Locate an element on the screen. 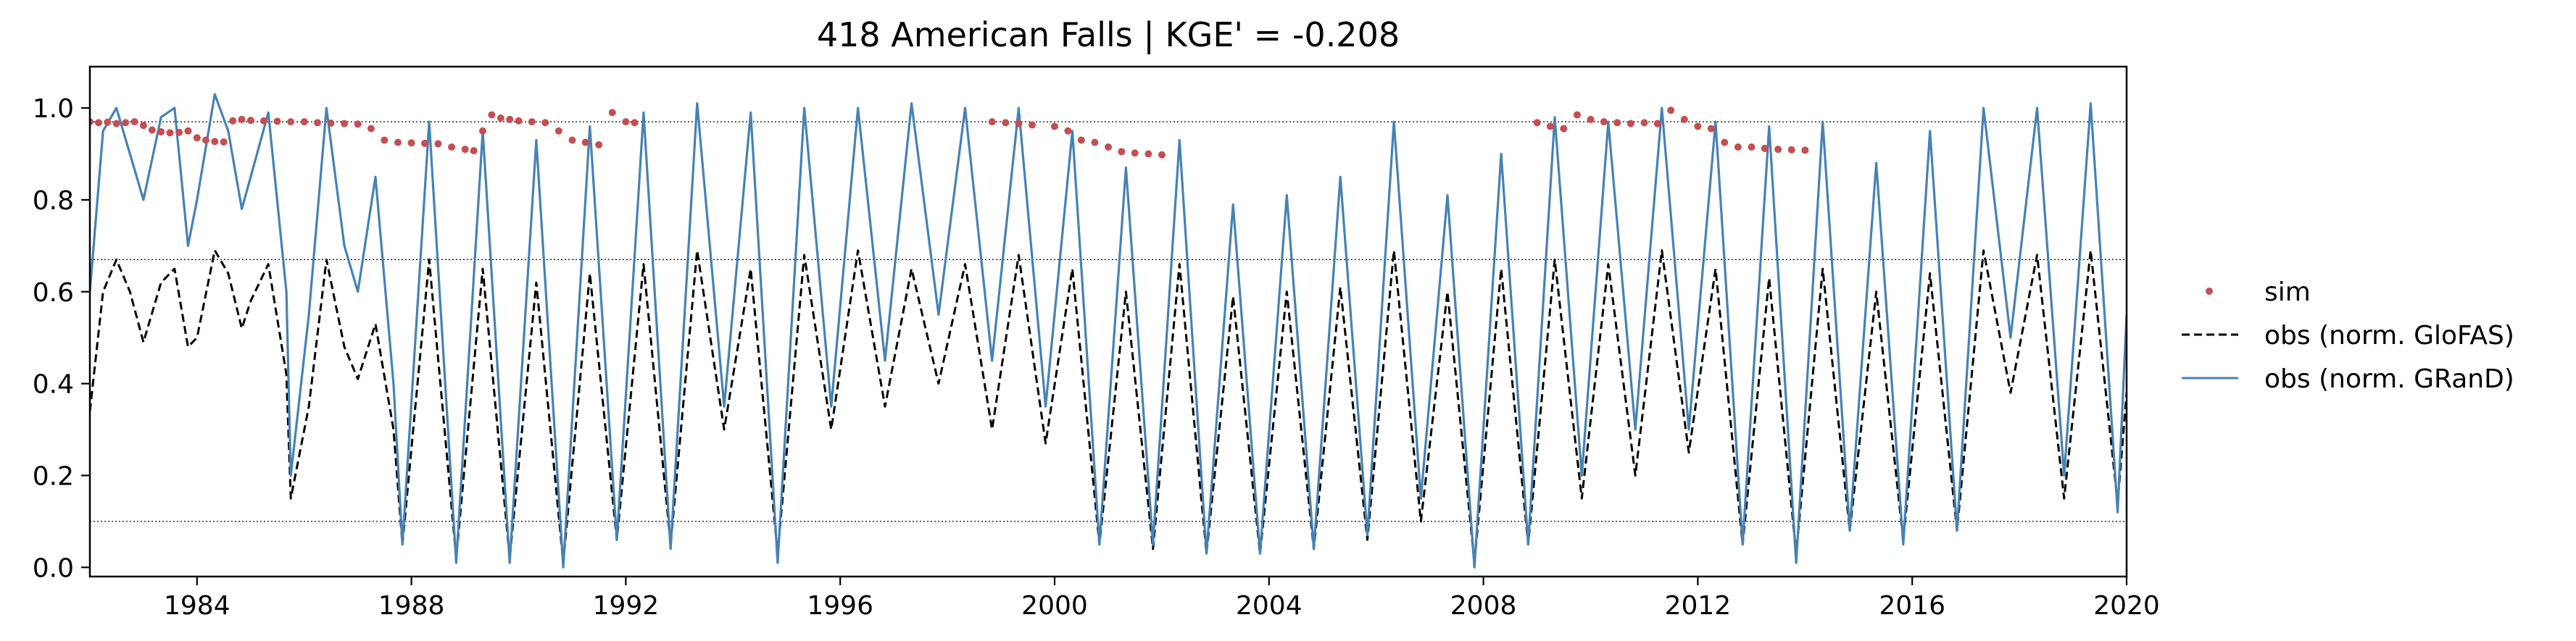 This screenshot has height=641, width=2576. legend-label-1: obs (norm. GloFAS) is located at coordinates (2389, 336).